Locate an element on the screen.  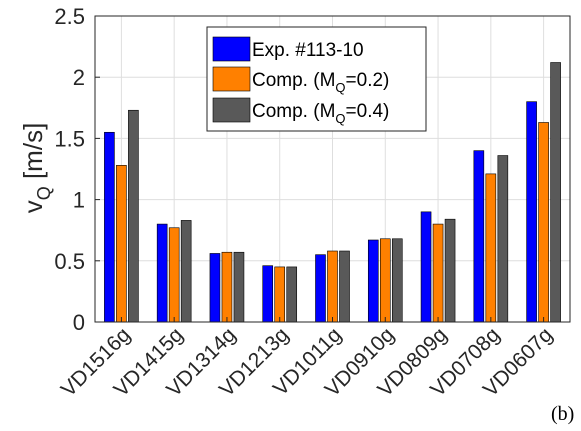
bar-comp-04-VD0607g is located at coordinates (555, 192).